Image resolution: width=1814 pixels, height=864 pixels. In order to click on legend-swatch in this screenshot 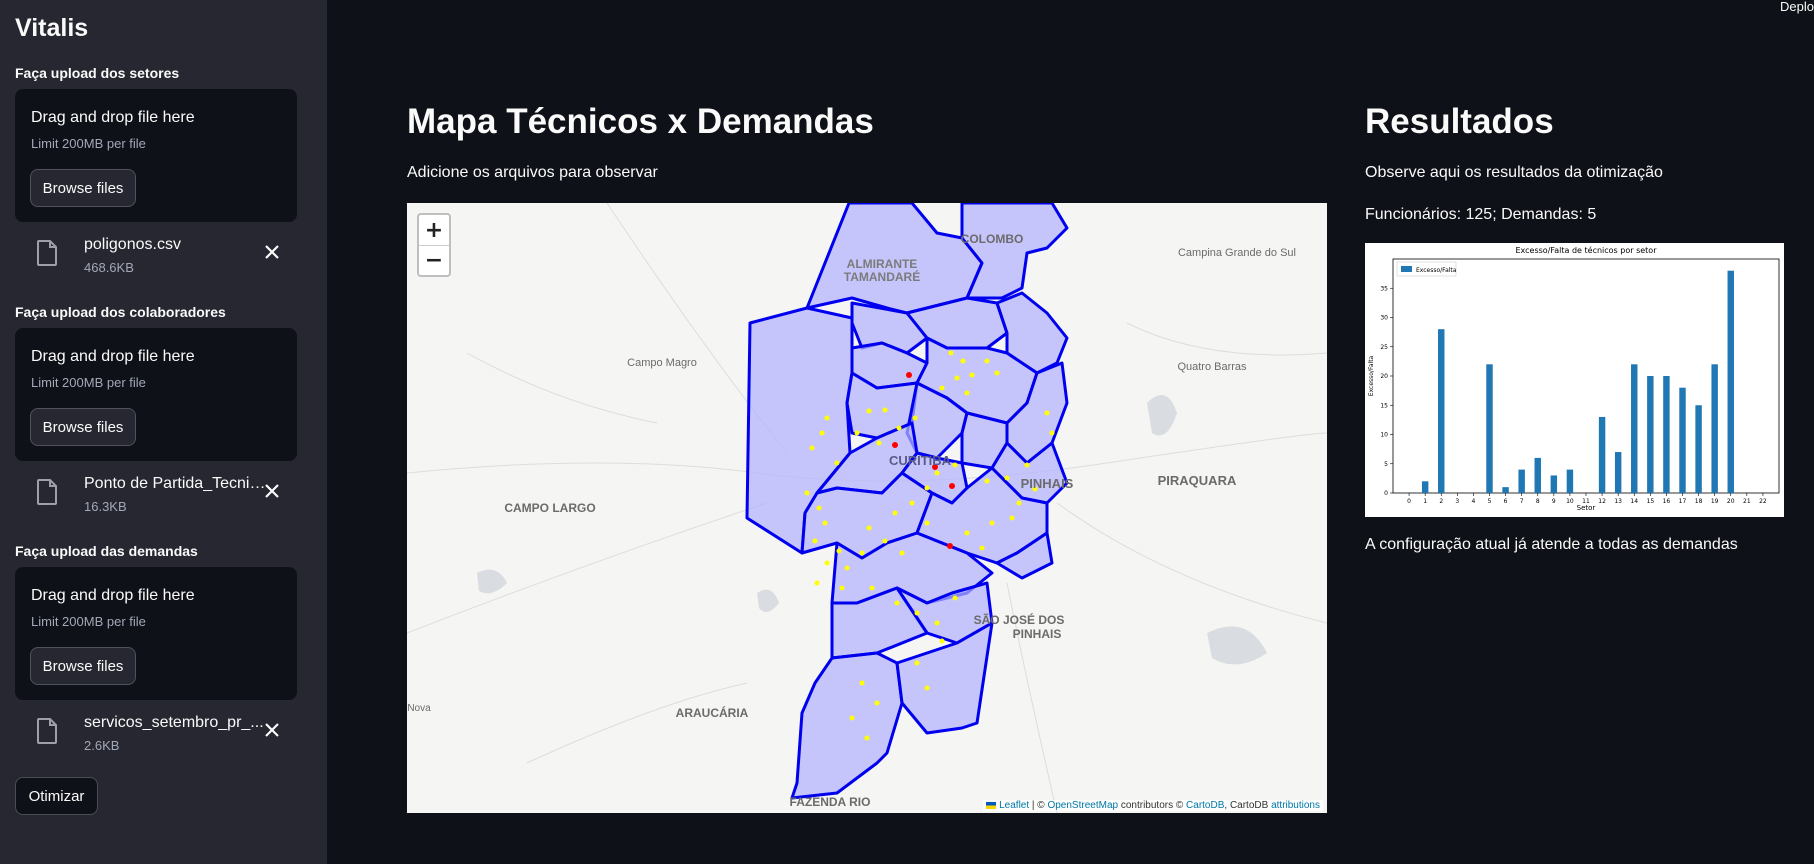, I will do `click(1406, 269)`.